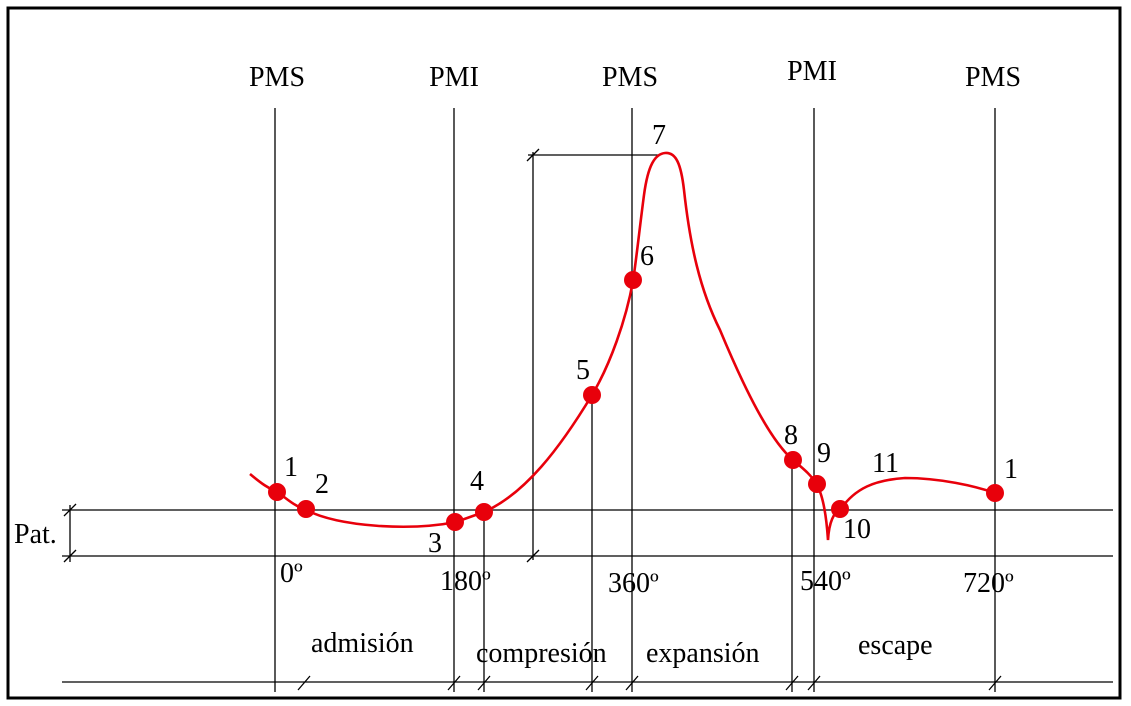 The height and width of the screenshot is (706, 1131). Describe the element at coordinates (541, 653) in the screenshot. I see `stroke-label-compression: compresión` at that location.